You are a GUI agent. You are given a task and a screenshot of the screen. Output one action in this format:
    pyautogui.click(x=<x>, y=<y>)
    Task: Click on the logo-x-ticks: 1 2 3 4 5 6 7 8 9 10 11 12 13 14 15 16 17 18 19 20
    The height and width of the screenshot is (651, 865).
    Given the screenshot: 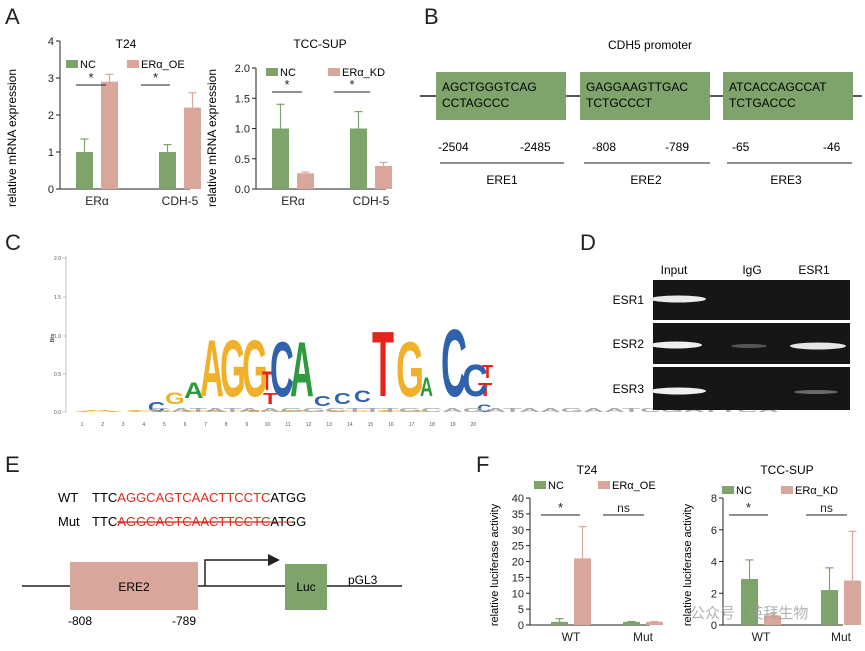 What is the action you would take?
    pyautogui.click(x=279, y=425)
    